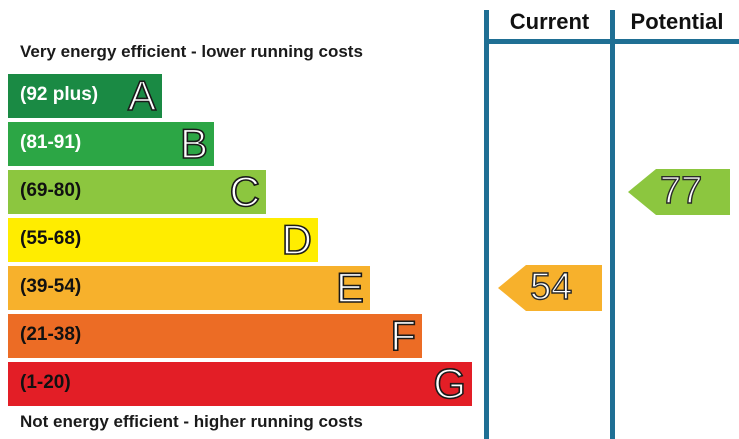 The image size is (739, 439). I want to click on current-rating-arrow: 54, so click(550, 288).